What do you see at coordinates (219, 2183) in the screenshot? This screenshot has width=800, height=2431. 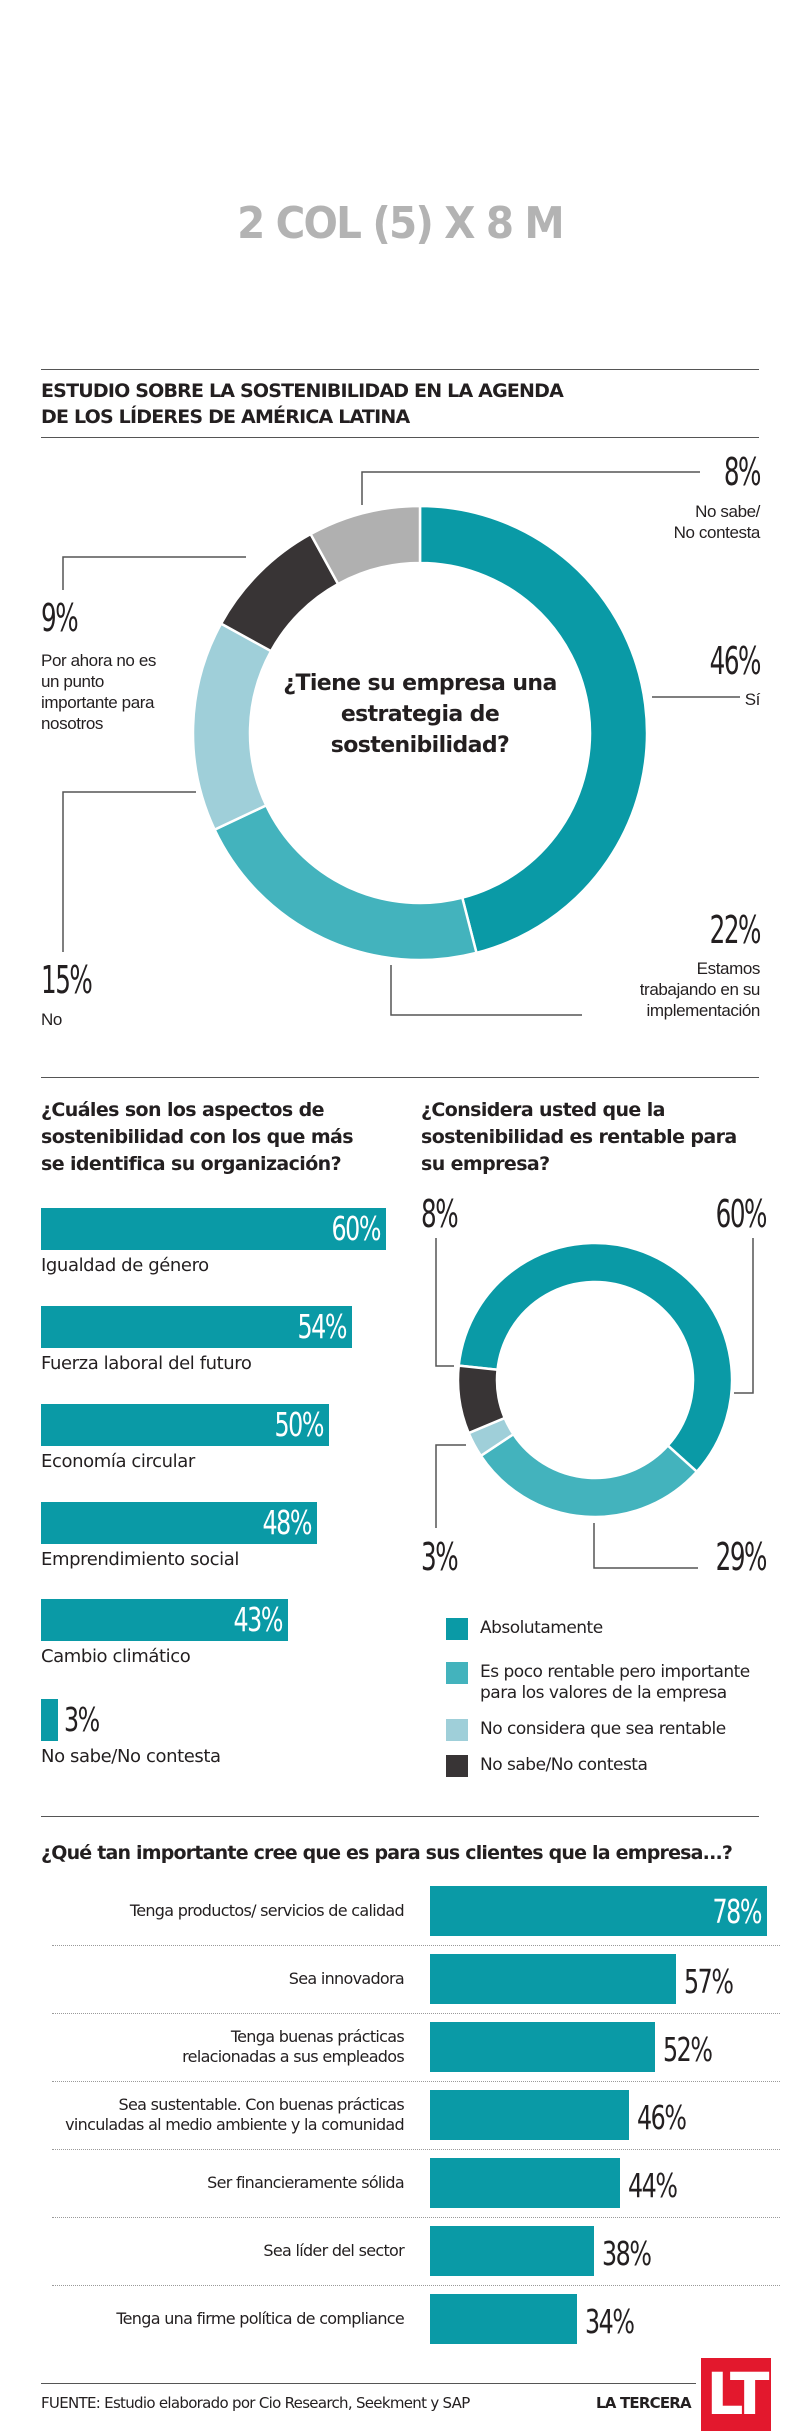 I see `client-priority-label: Ser financieramente sólida` at bounding box center [219, 2183].